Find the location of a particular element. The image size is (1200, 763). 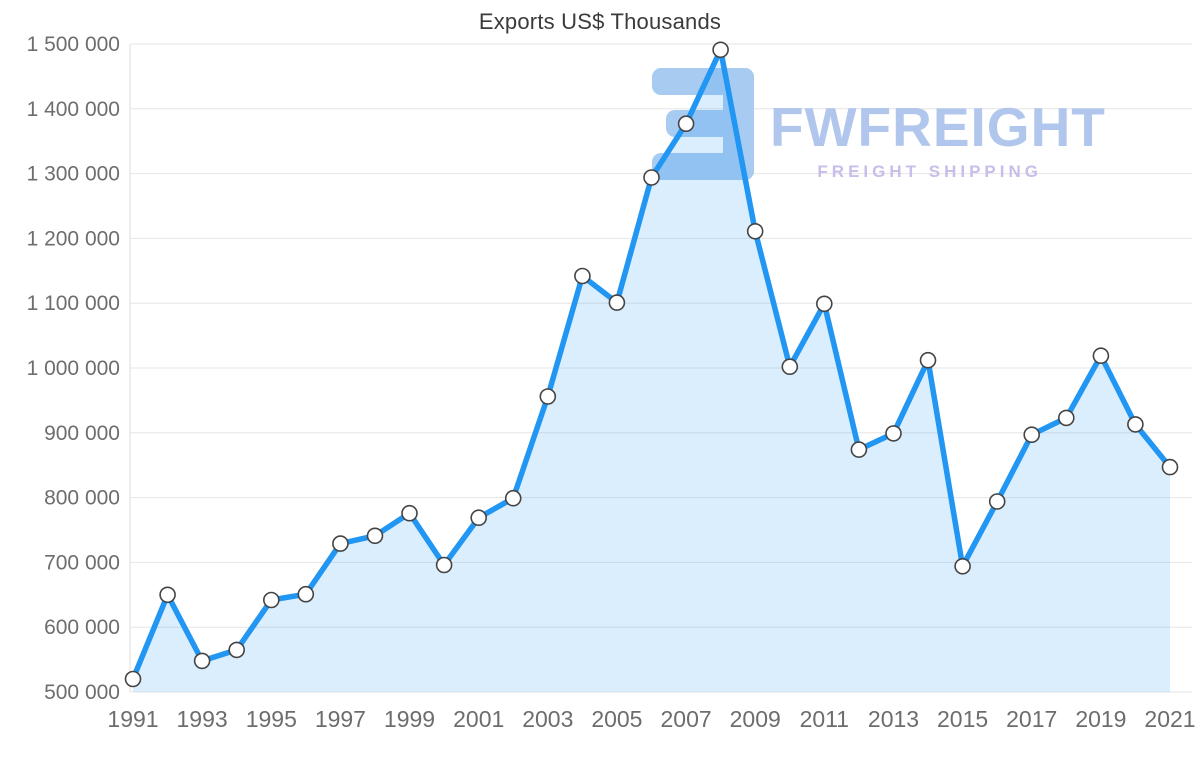

x-tick-label: 2003 is located at coordinates (547, 719).